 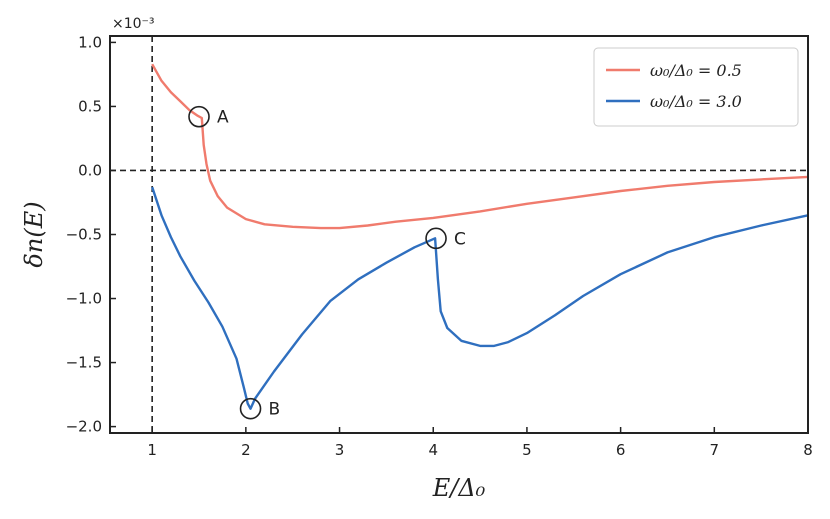 I want to click on y-tick-label: −1.5, so click(x=84, y=363).